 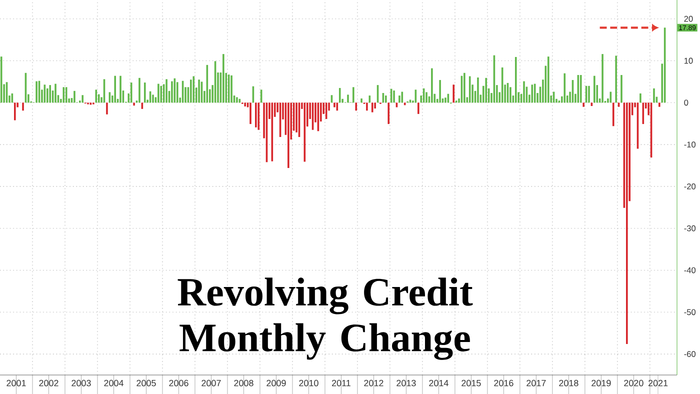 I want to click on x-tick-label: 2010, so click(x=308, y=383).